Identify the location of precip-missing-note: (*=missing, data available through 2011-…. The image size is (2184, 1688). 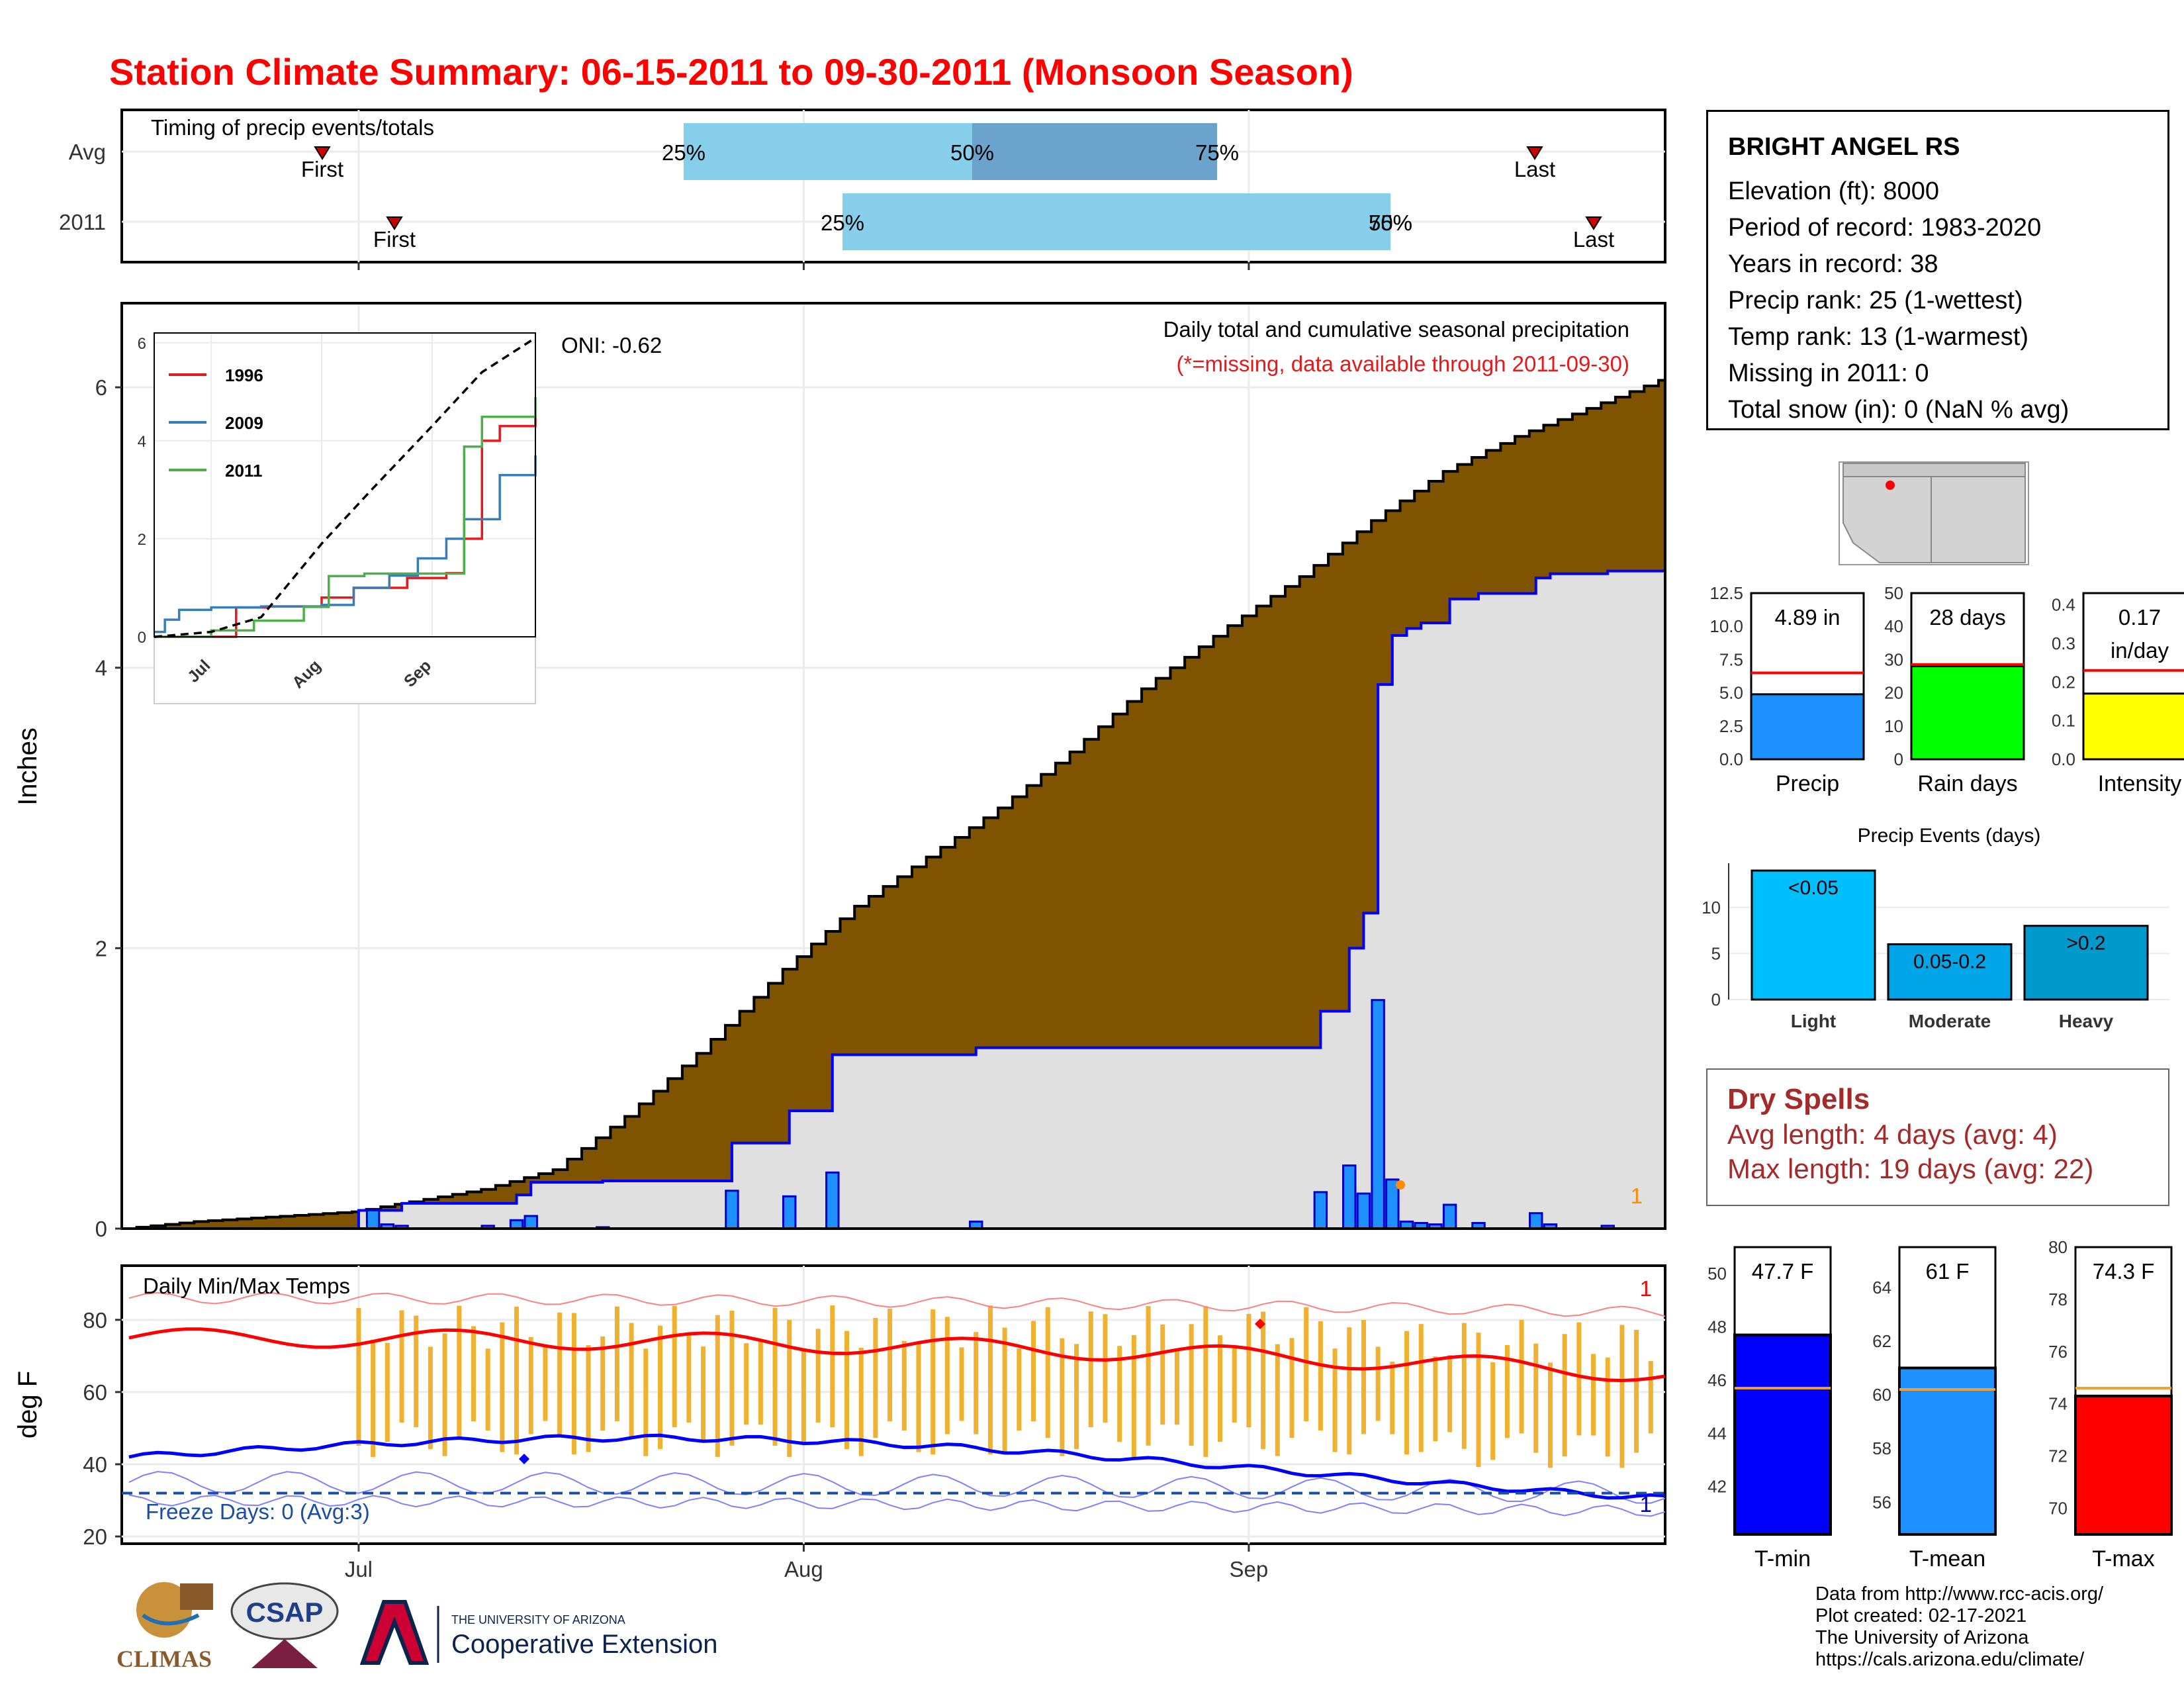
(1402, 364).